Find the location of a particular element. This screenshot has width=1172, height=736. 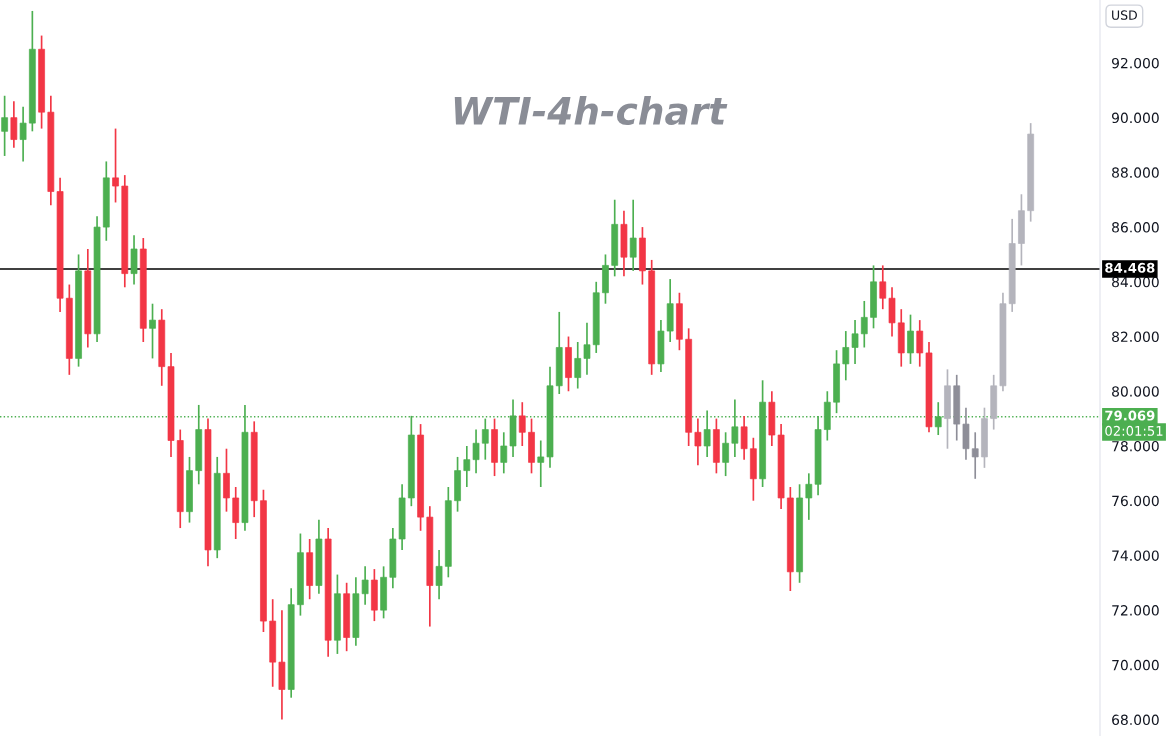

y-tick-label: 74.000 is located at coordinates (1135, 555).